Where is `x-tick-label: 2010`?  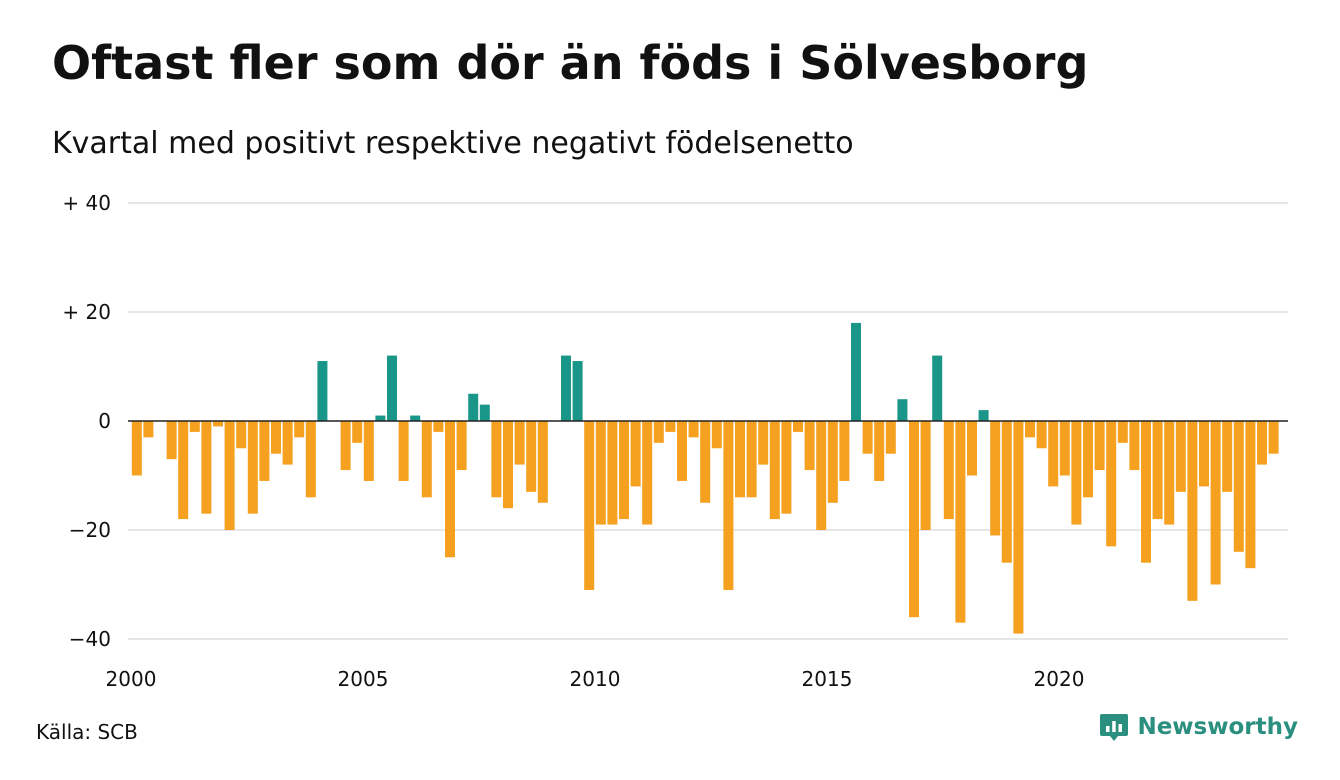
x-tick-label: 2010 is located at coordinates (595, 679).